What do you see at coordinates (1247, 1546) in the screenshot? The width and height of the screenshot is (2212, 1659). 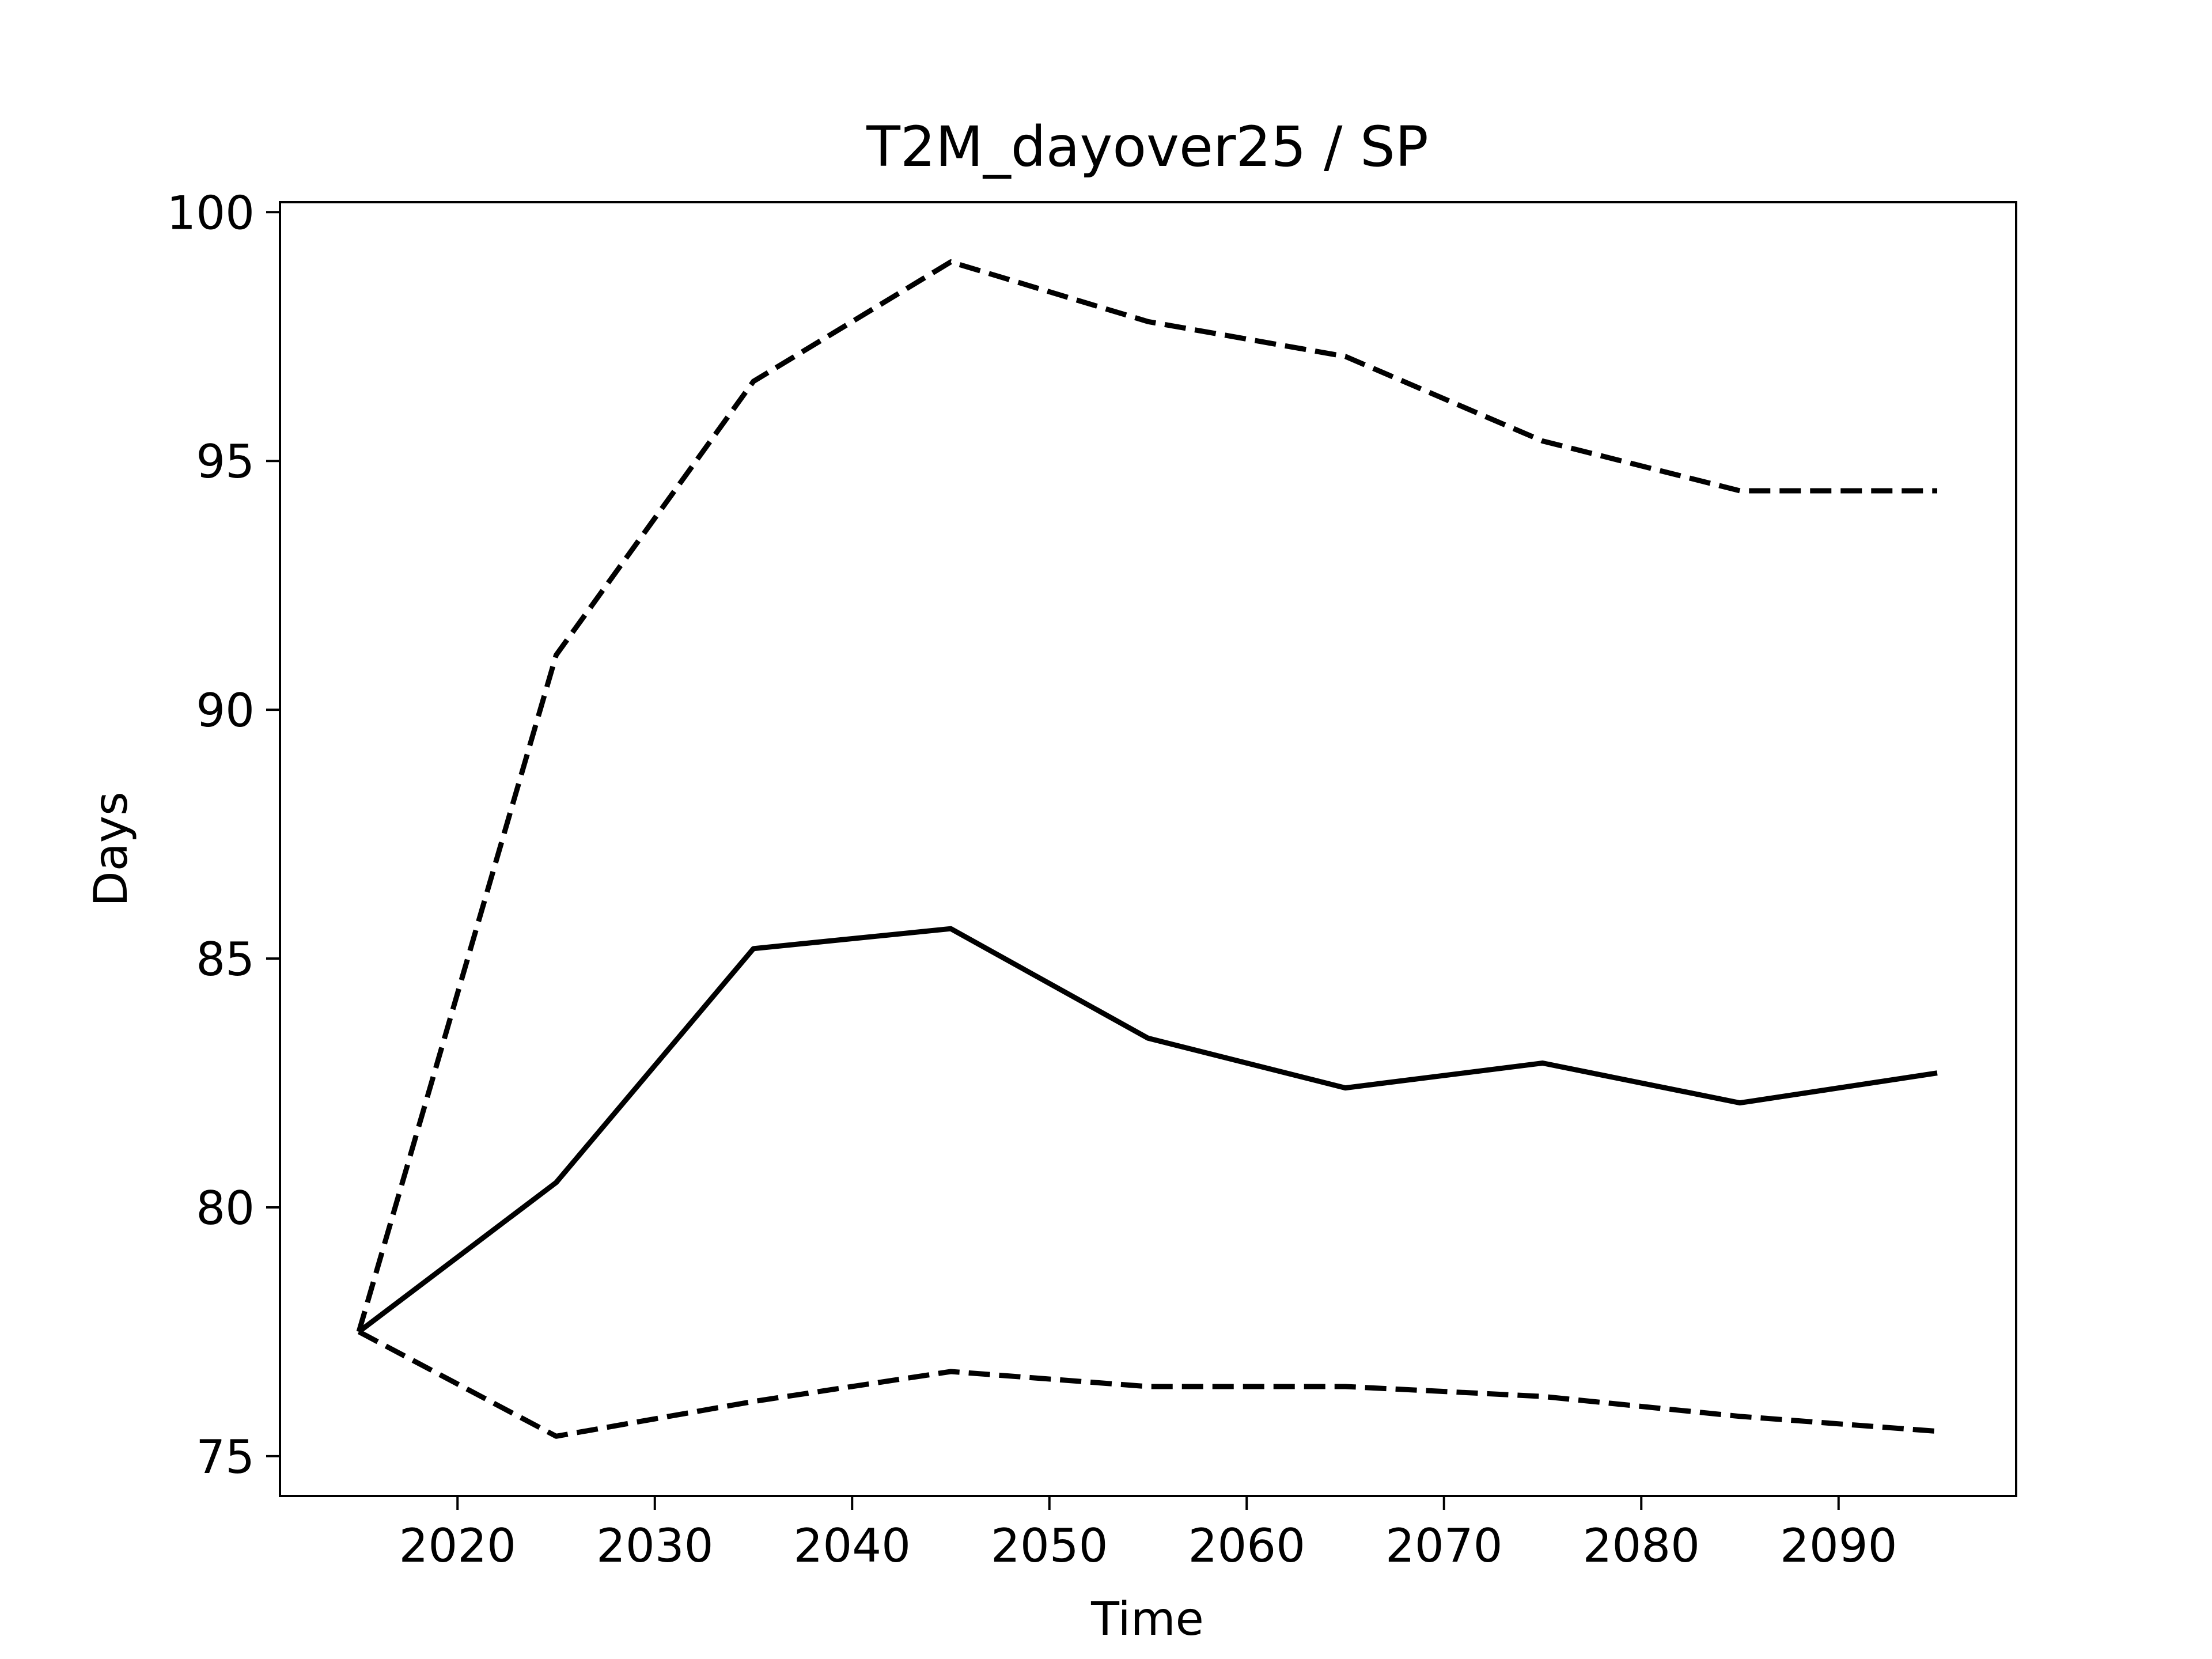 I see `x-tick-label: 2060` at bounding box center [1247, 1546].